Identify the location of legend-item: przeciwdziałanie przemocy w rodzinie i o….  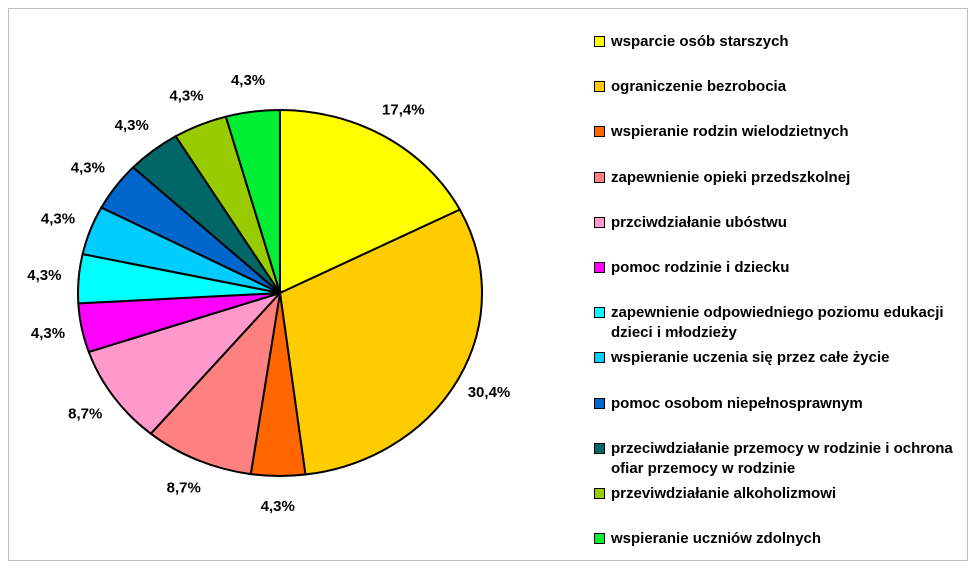
(779, 459).